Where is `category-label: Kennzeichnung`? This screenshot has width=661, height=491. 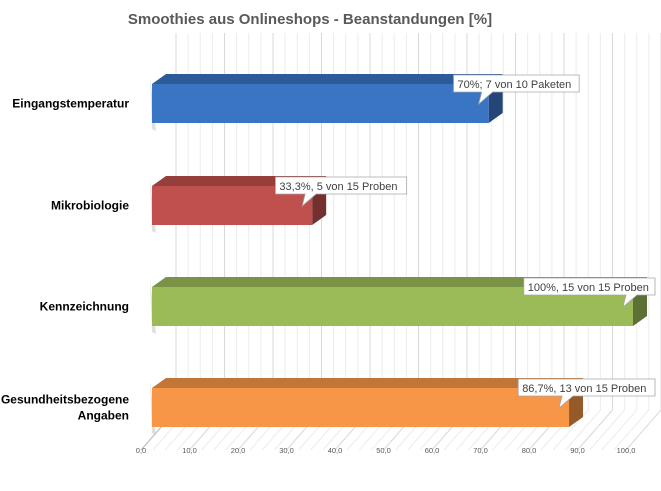
category-label: Kennzeichnung is located at coordinates (84, 307).